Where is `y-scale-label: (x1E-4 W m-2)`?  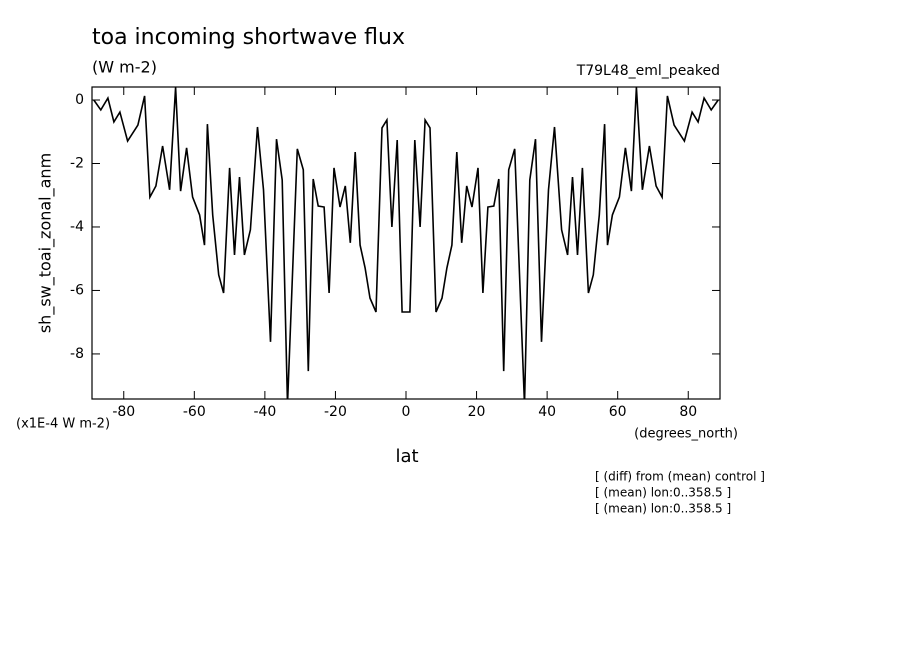
y-scale-label: (x1E-4 W m-2) is located at coordinates (63, 424).